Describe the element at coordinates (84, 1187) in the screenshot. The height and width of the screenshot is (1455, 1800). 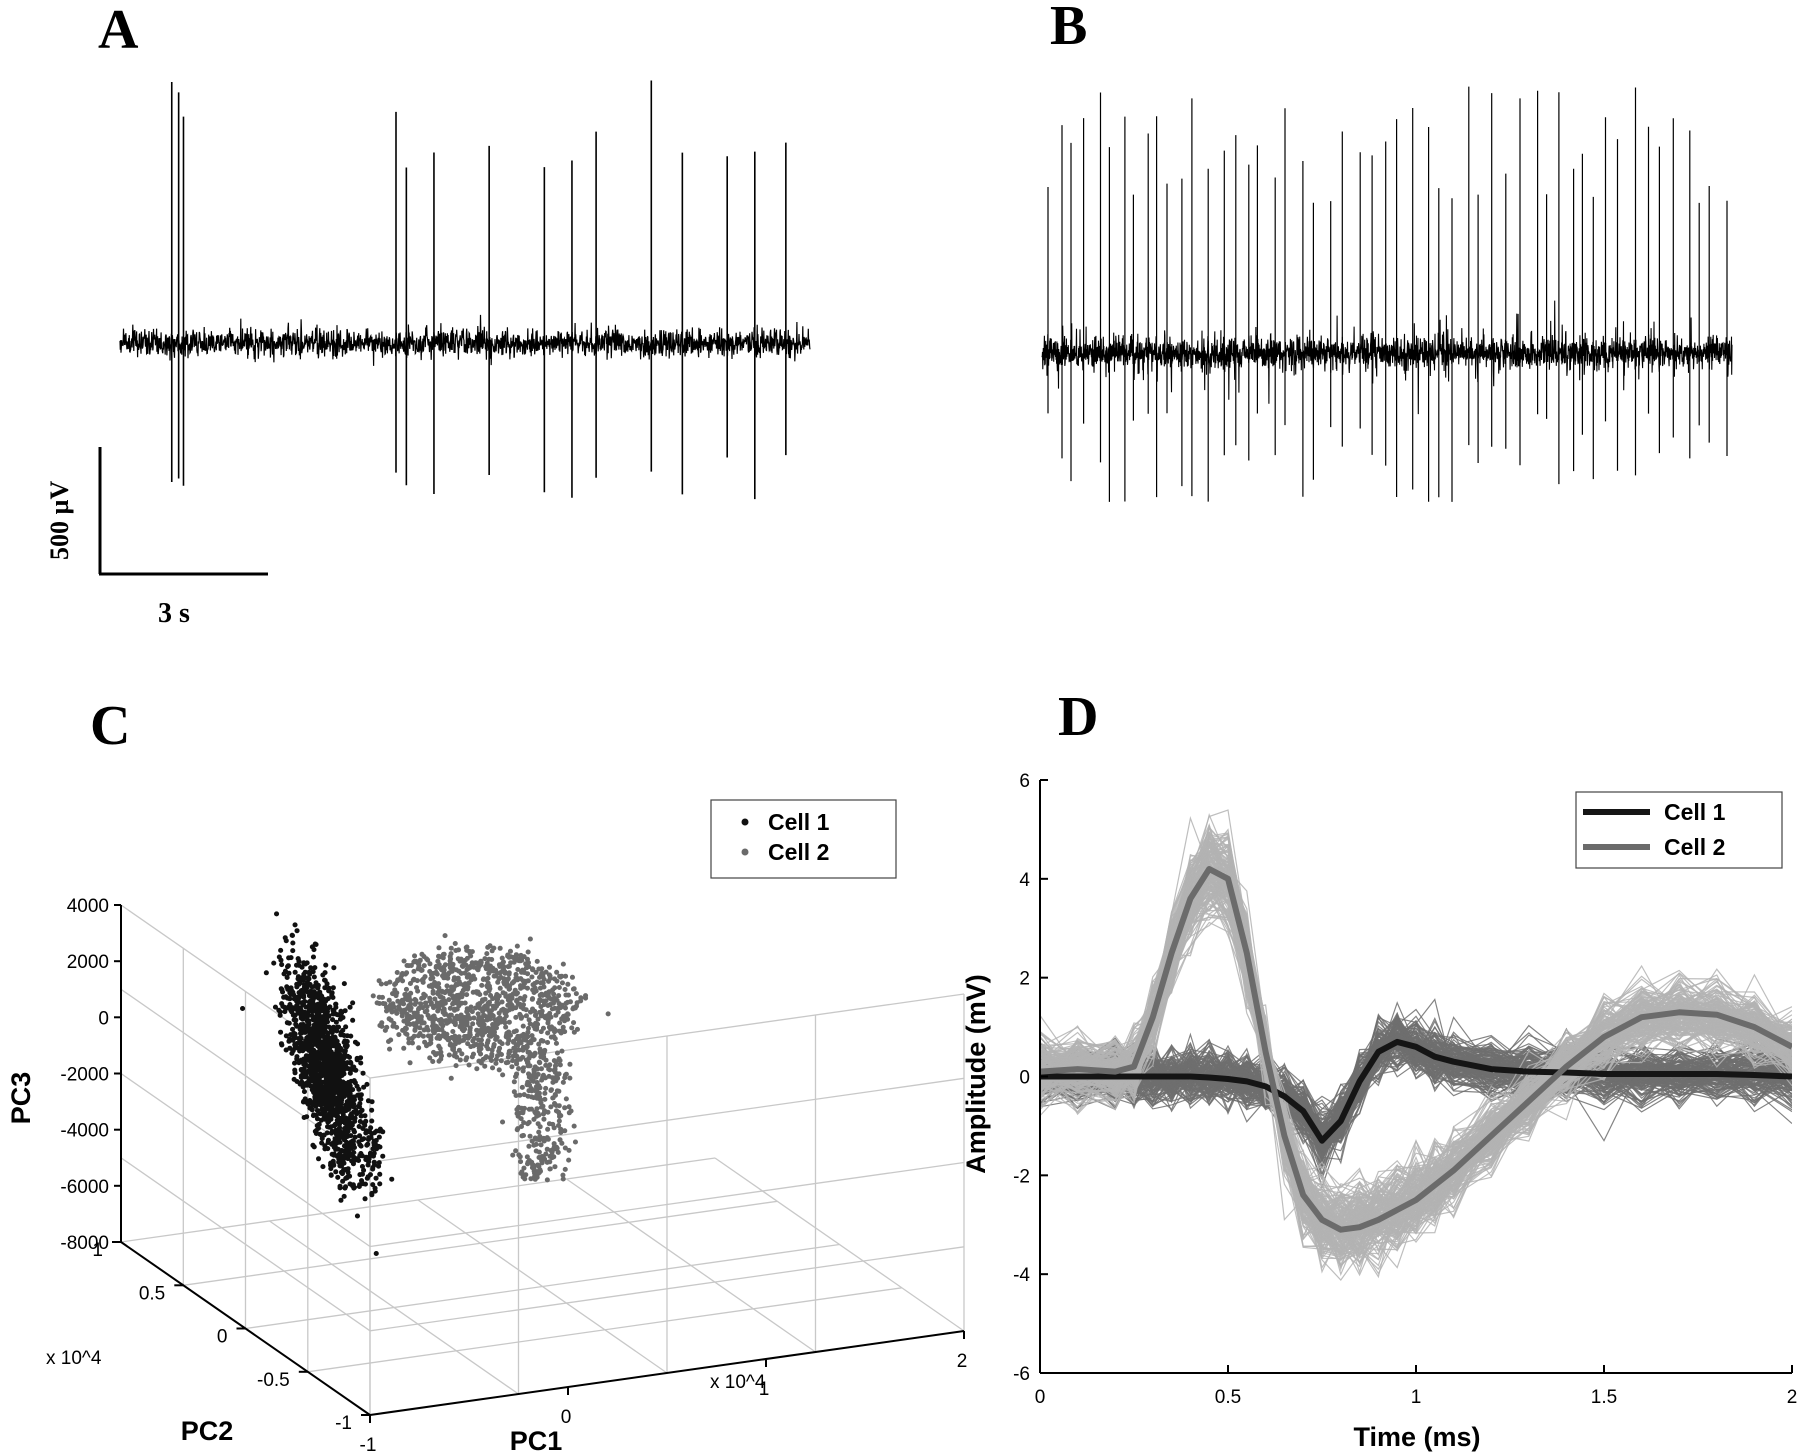
I see `pc3-tick-label: -6000` at that location.